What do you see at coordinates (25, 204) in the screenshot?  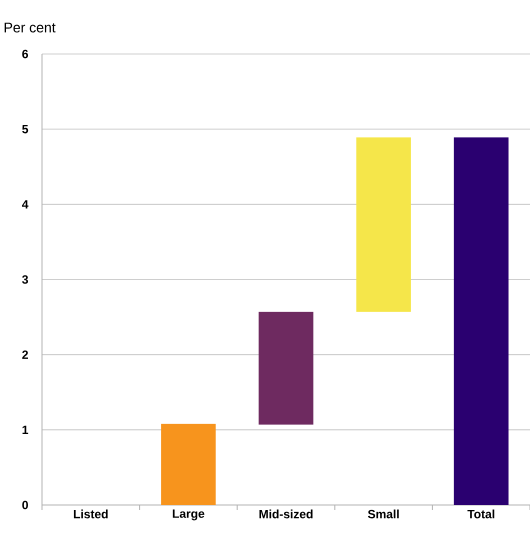 I see `y-tick-label: 4` at bounding box center [25, 204].